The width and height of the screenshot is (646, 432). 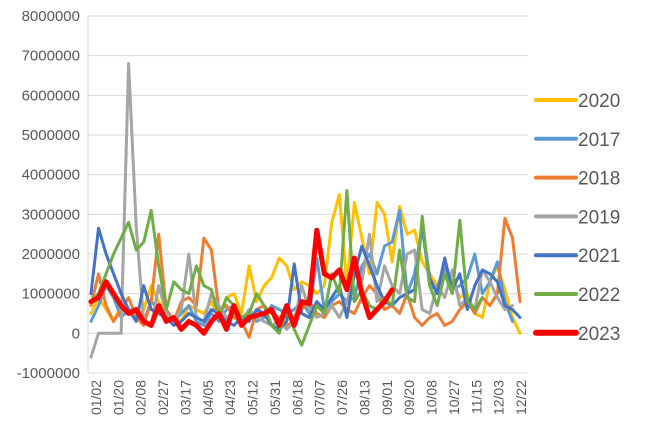 What do you see at coordinates (576, 218) in the screenshot?
I see `legend: 2020 2017 2018 2019 2021 2022 2023` at bounding box center [576, 218].